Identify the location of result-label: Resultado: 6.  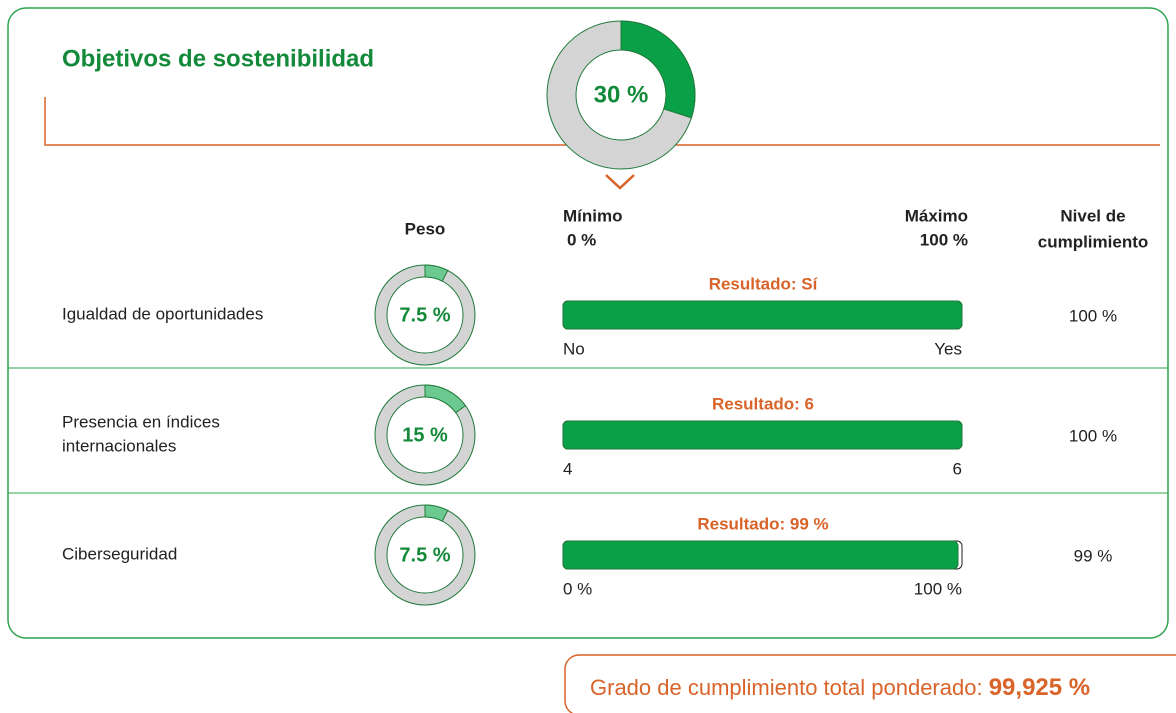
(763, 403).